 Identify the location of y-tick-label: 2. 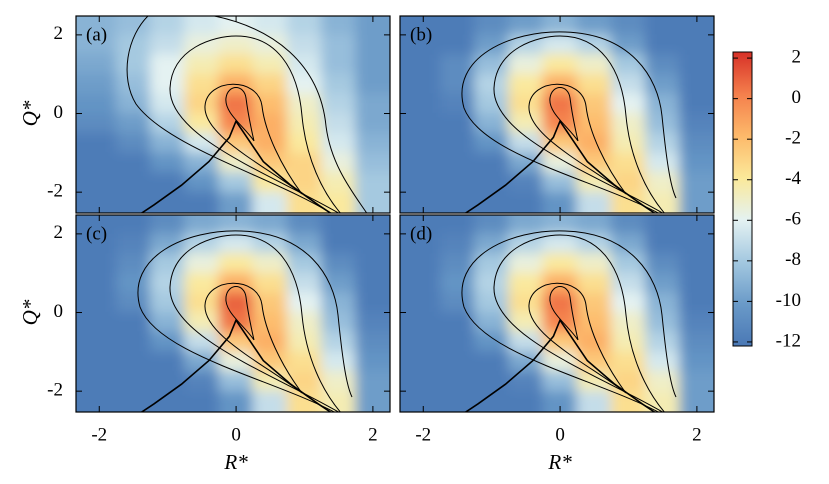
(59, 232).